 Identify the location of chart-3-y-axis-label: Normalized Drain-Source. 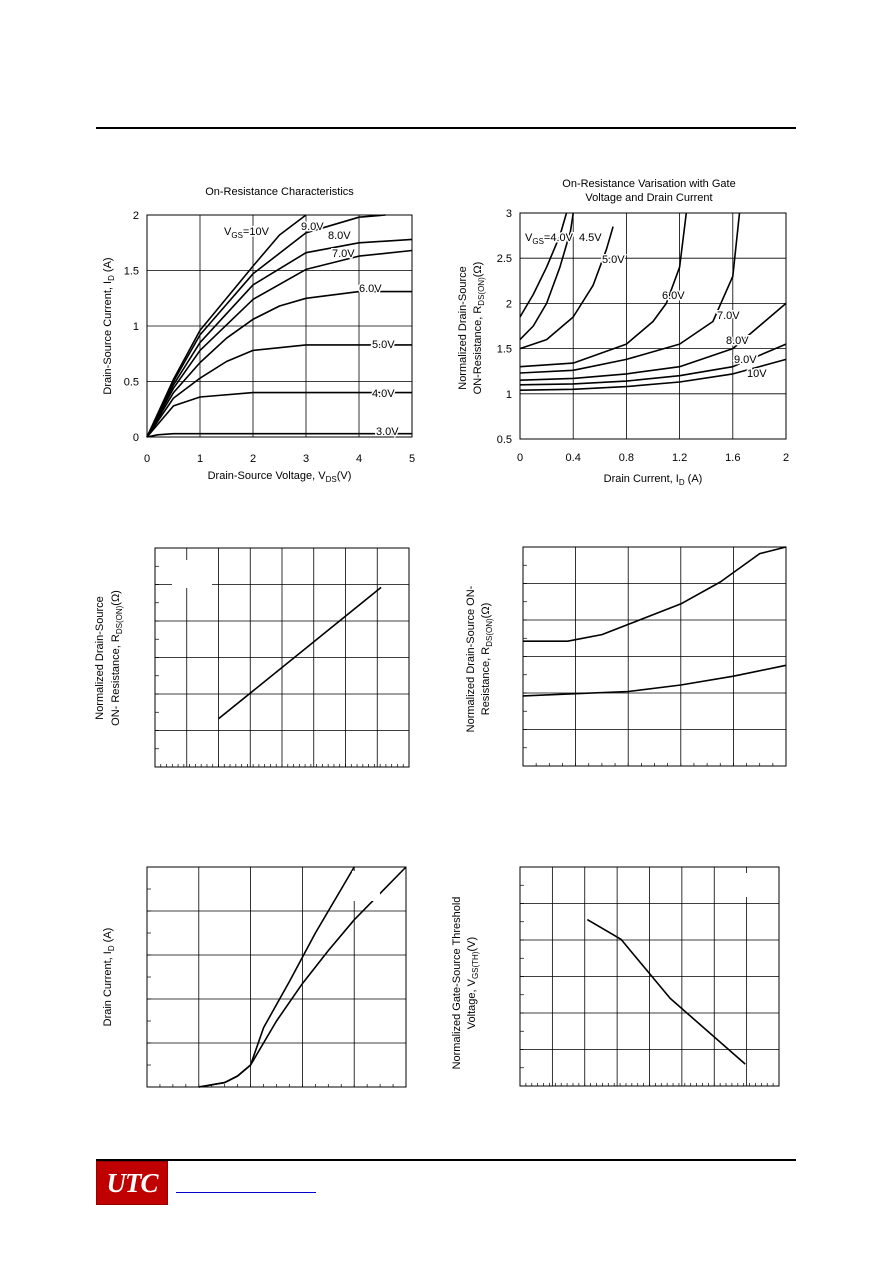
(100, 658).